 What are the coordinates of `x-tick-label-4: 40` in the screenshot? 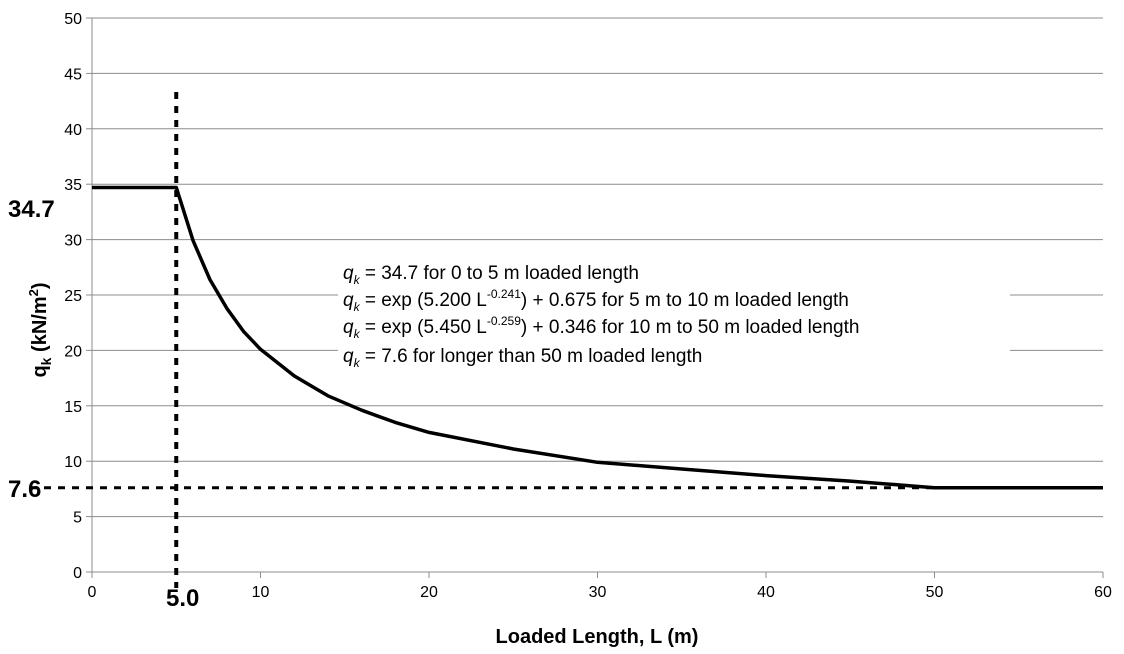 It's located at (766, 592).